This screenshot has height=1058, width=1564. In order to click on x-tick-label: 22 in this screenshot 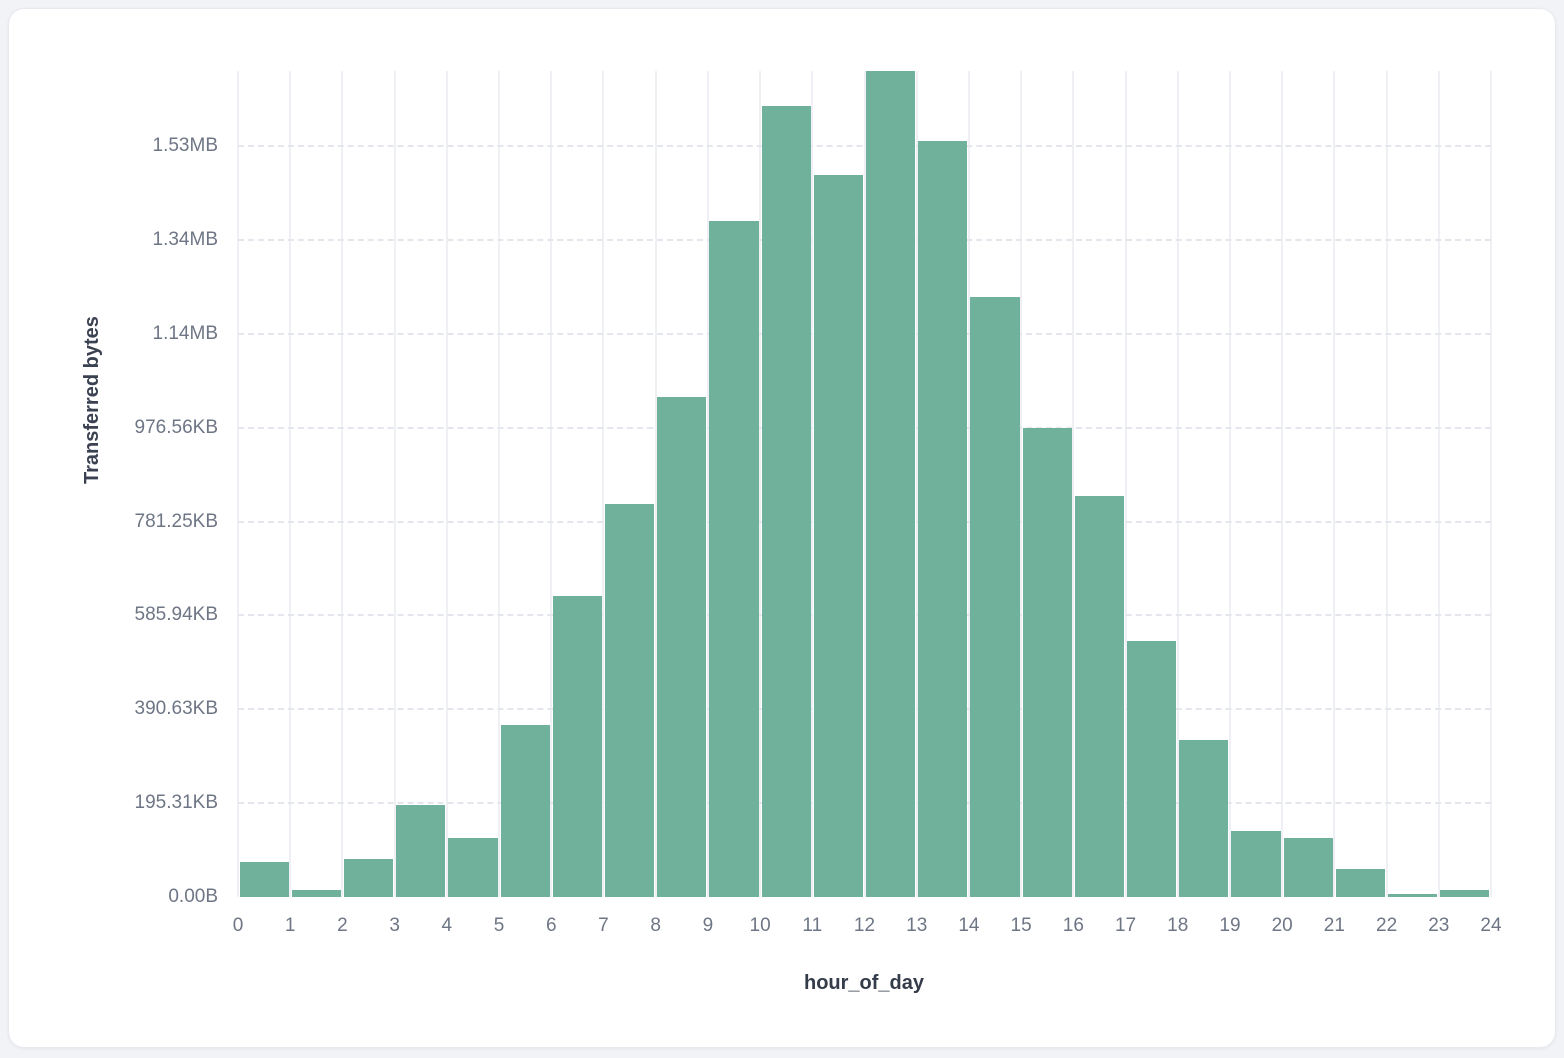, I will do `click(1387, 925)`.